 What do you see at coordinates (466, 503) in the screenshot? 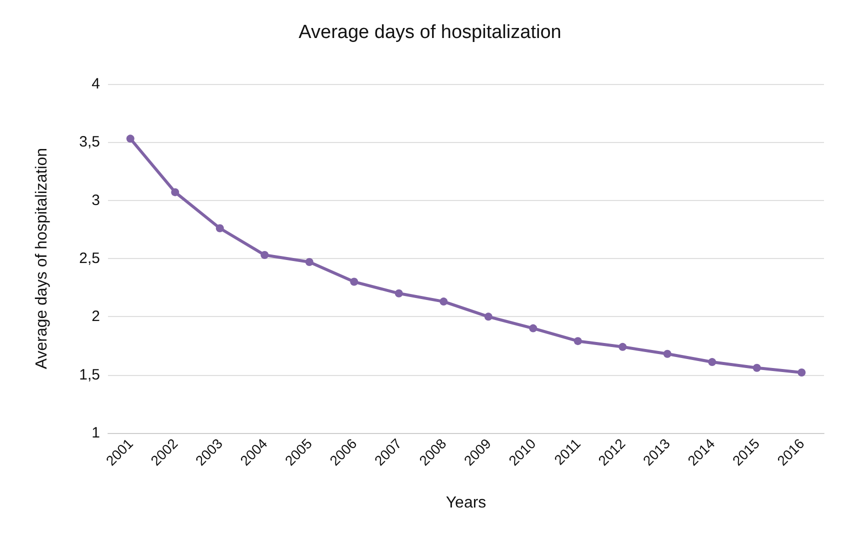
I see `x-axis-title: Years` at bounding box center [466, 503].